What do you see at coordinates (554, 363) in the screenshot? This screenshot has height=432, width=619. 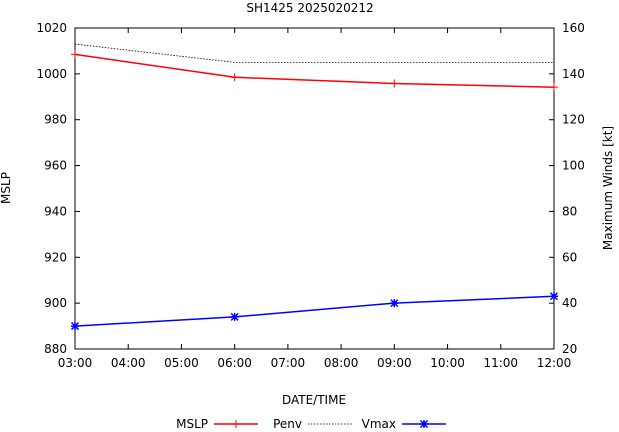 I see `x-tick-label: 12:00` at bounding box center [554, 363].